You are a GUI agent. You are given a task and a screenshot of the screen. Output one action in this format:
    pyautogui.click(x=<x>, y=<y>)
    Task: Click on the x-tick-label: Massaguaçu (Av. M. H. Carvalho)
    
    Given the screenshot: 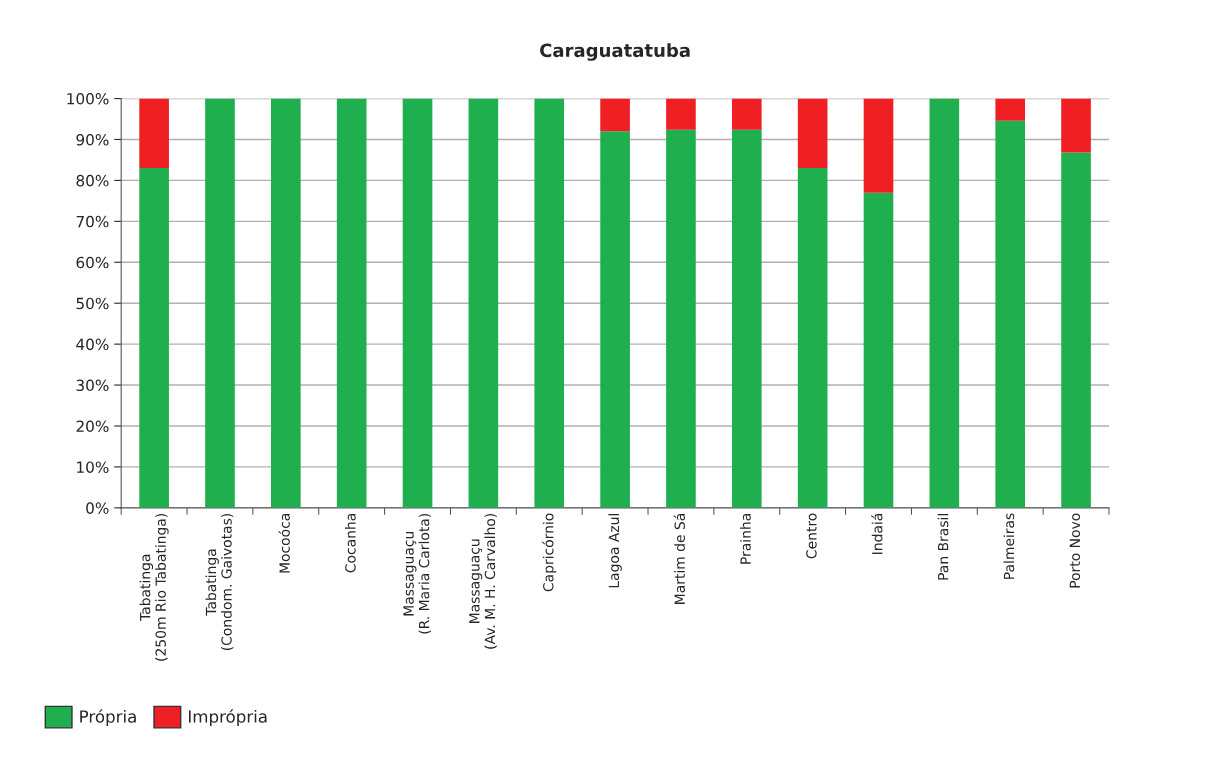 What is the action you would take?
    pyautogui.click(x=483, y=581)
    